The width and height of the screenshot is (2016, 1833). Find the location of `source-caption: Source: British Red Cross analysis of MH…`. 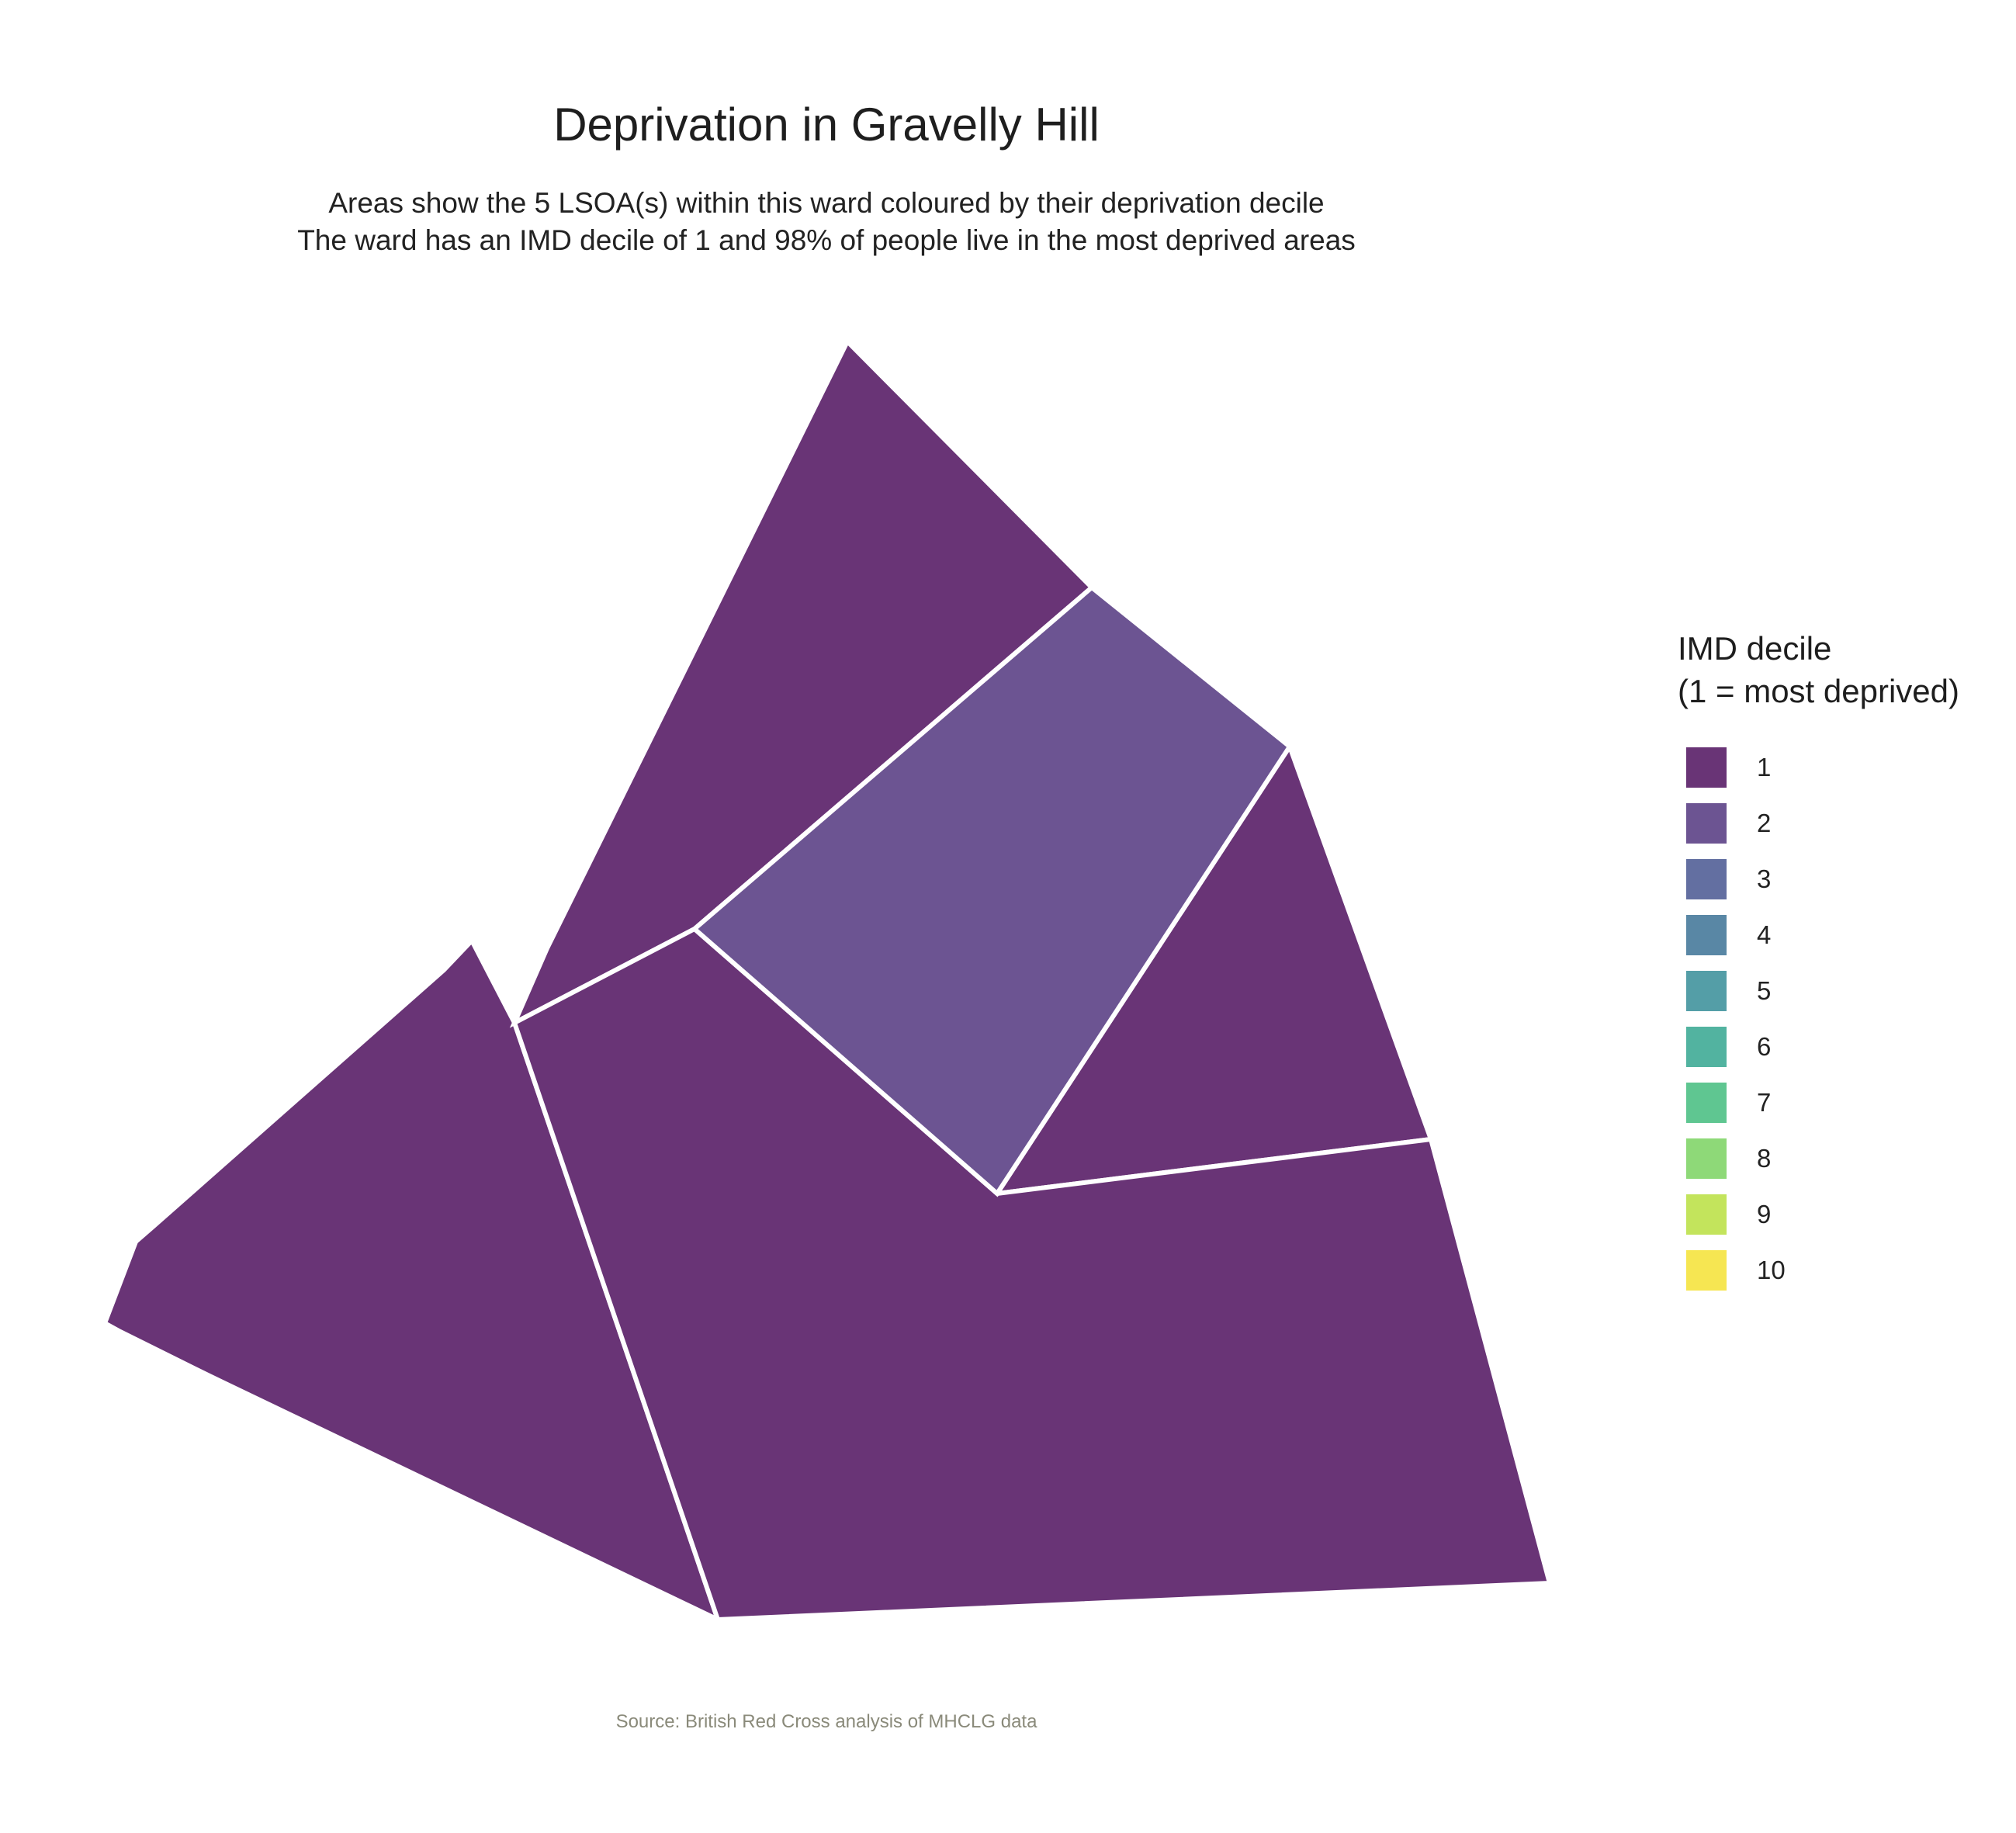

source-caption: Source: British Red Cross analysis of MH… is located at coordinates (826, 1722).